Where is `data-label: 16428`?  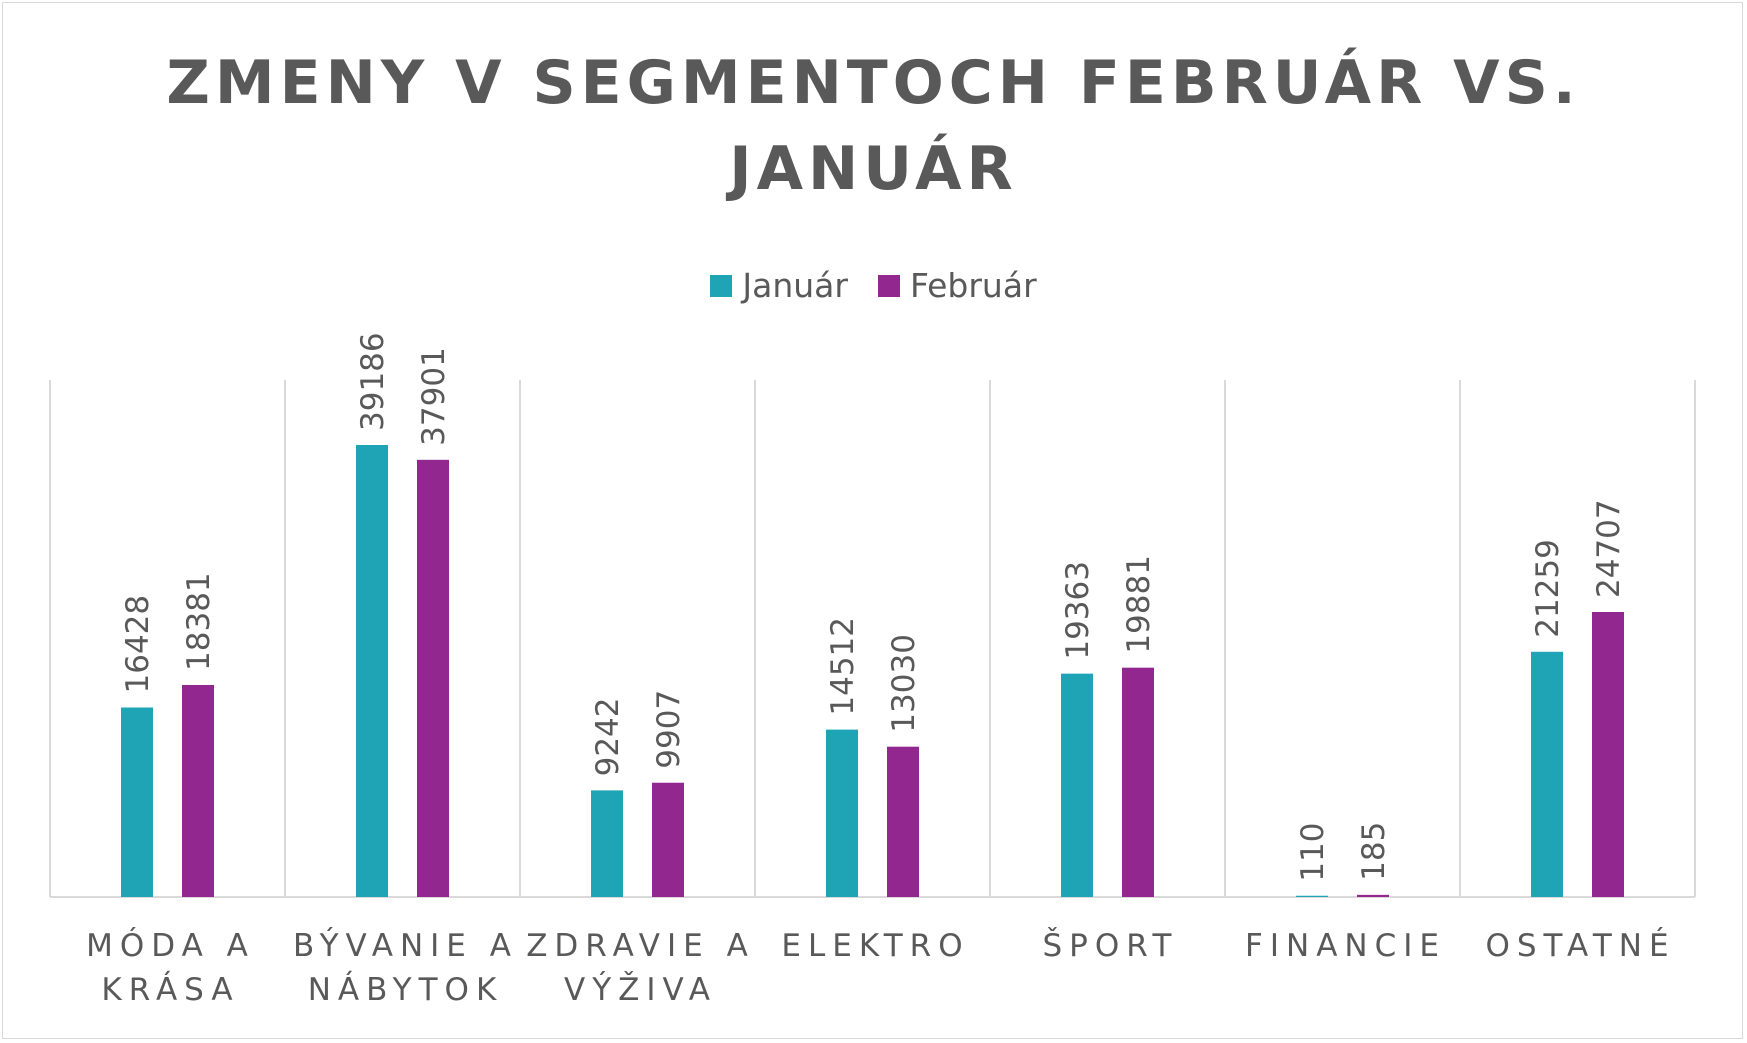
data-label: 16428 is located at coordinates (138, 644).